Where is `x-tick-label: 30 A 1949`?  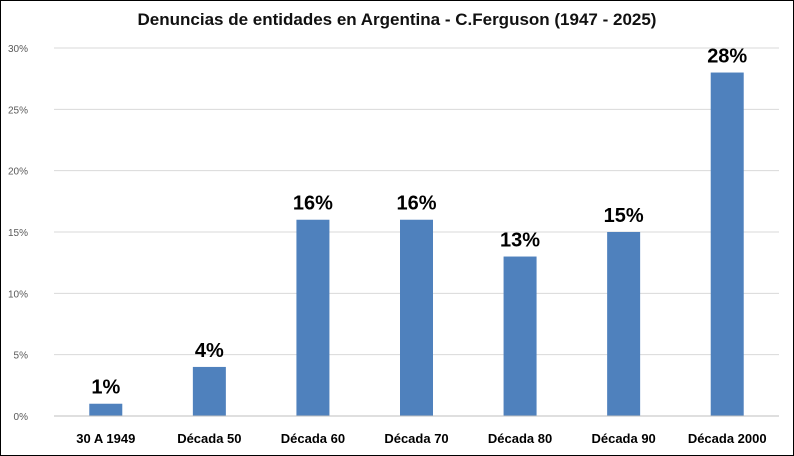
x-tick-label: 30 A 1949 is located at coordinates (105, 438).